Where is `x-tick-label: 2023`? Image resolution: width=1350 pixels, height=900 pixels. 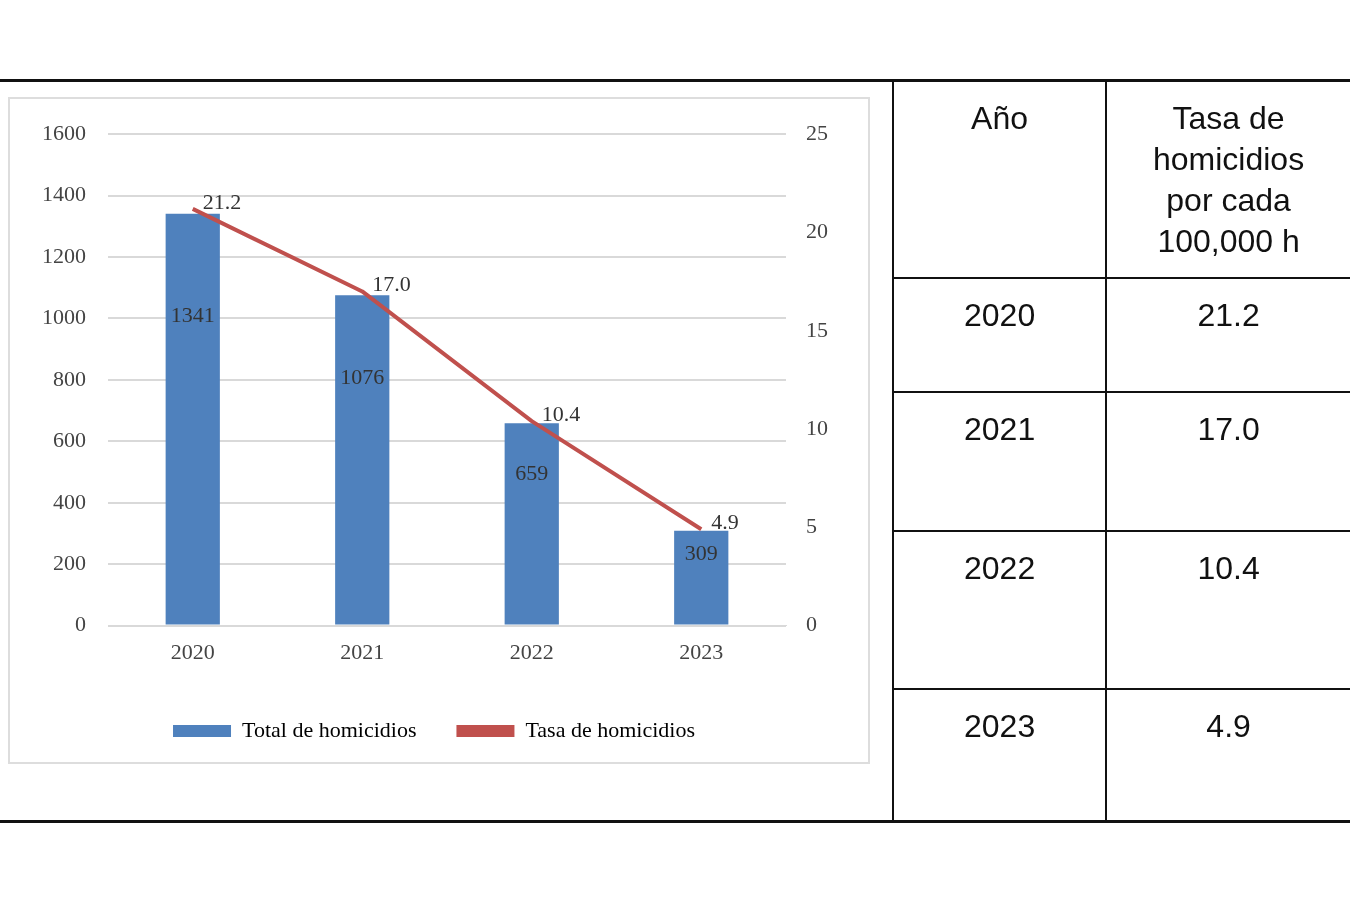
x-tick-label: 2023 is located at coordinates (701, 651).